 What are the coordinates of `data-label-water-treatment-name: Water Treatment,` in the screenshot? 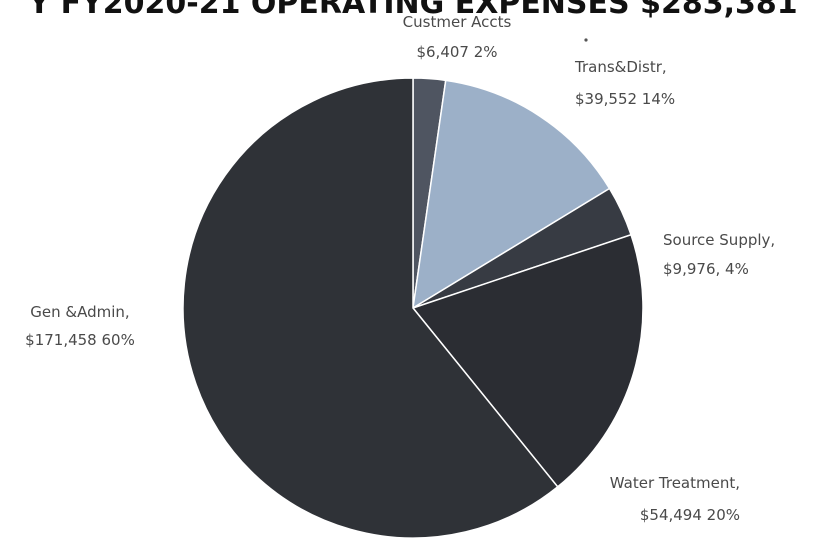 It's located at (675, 483).